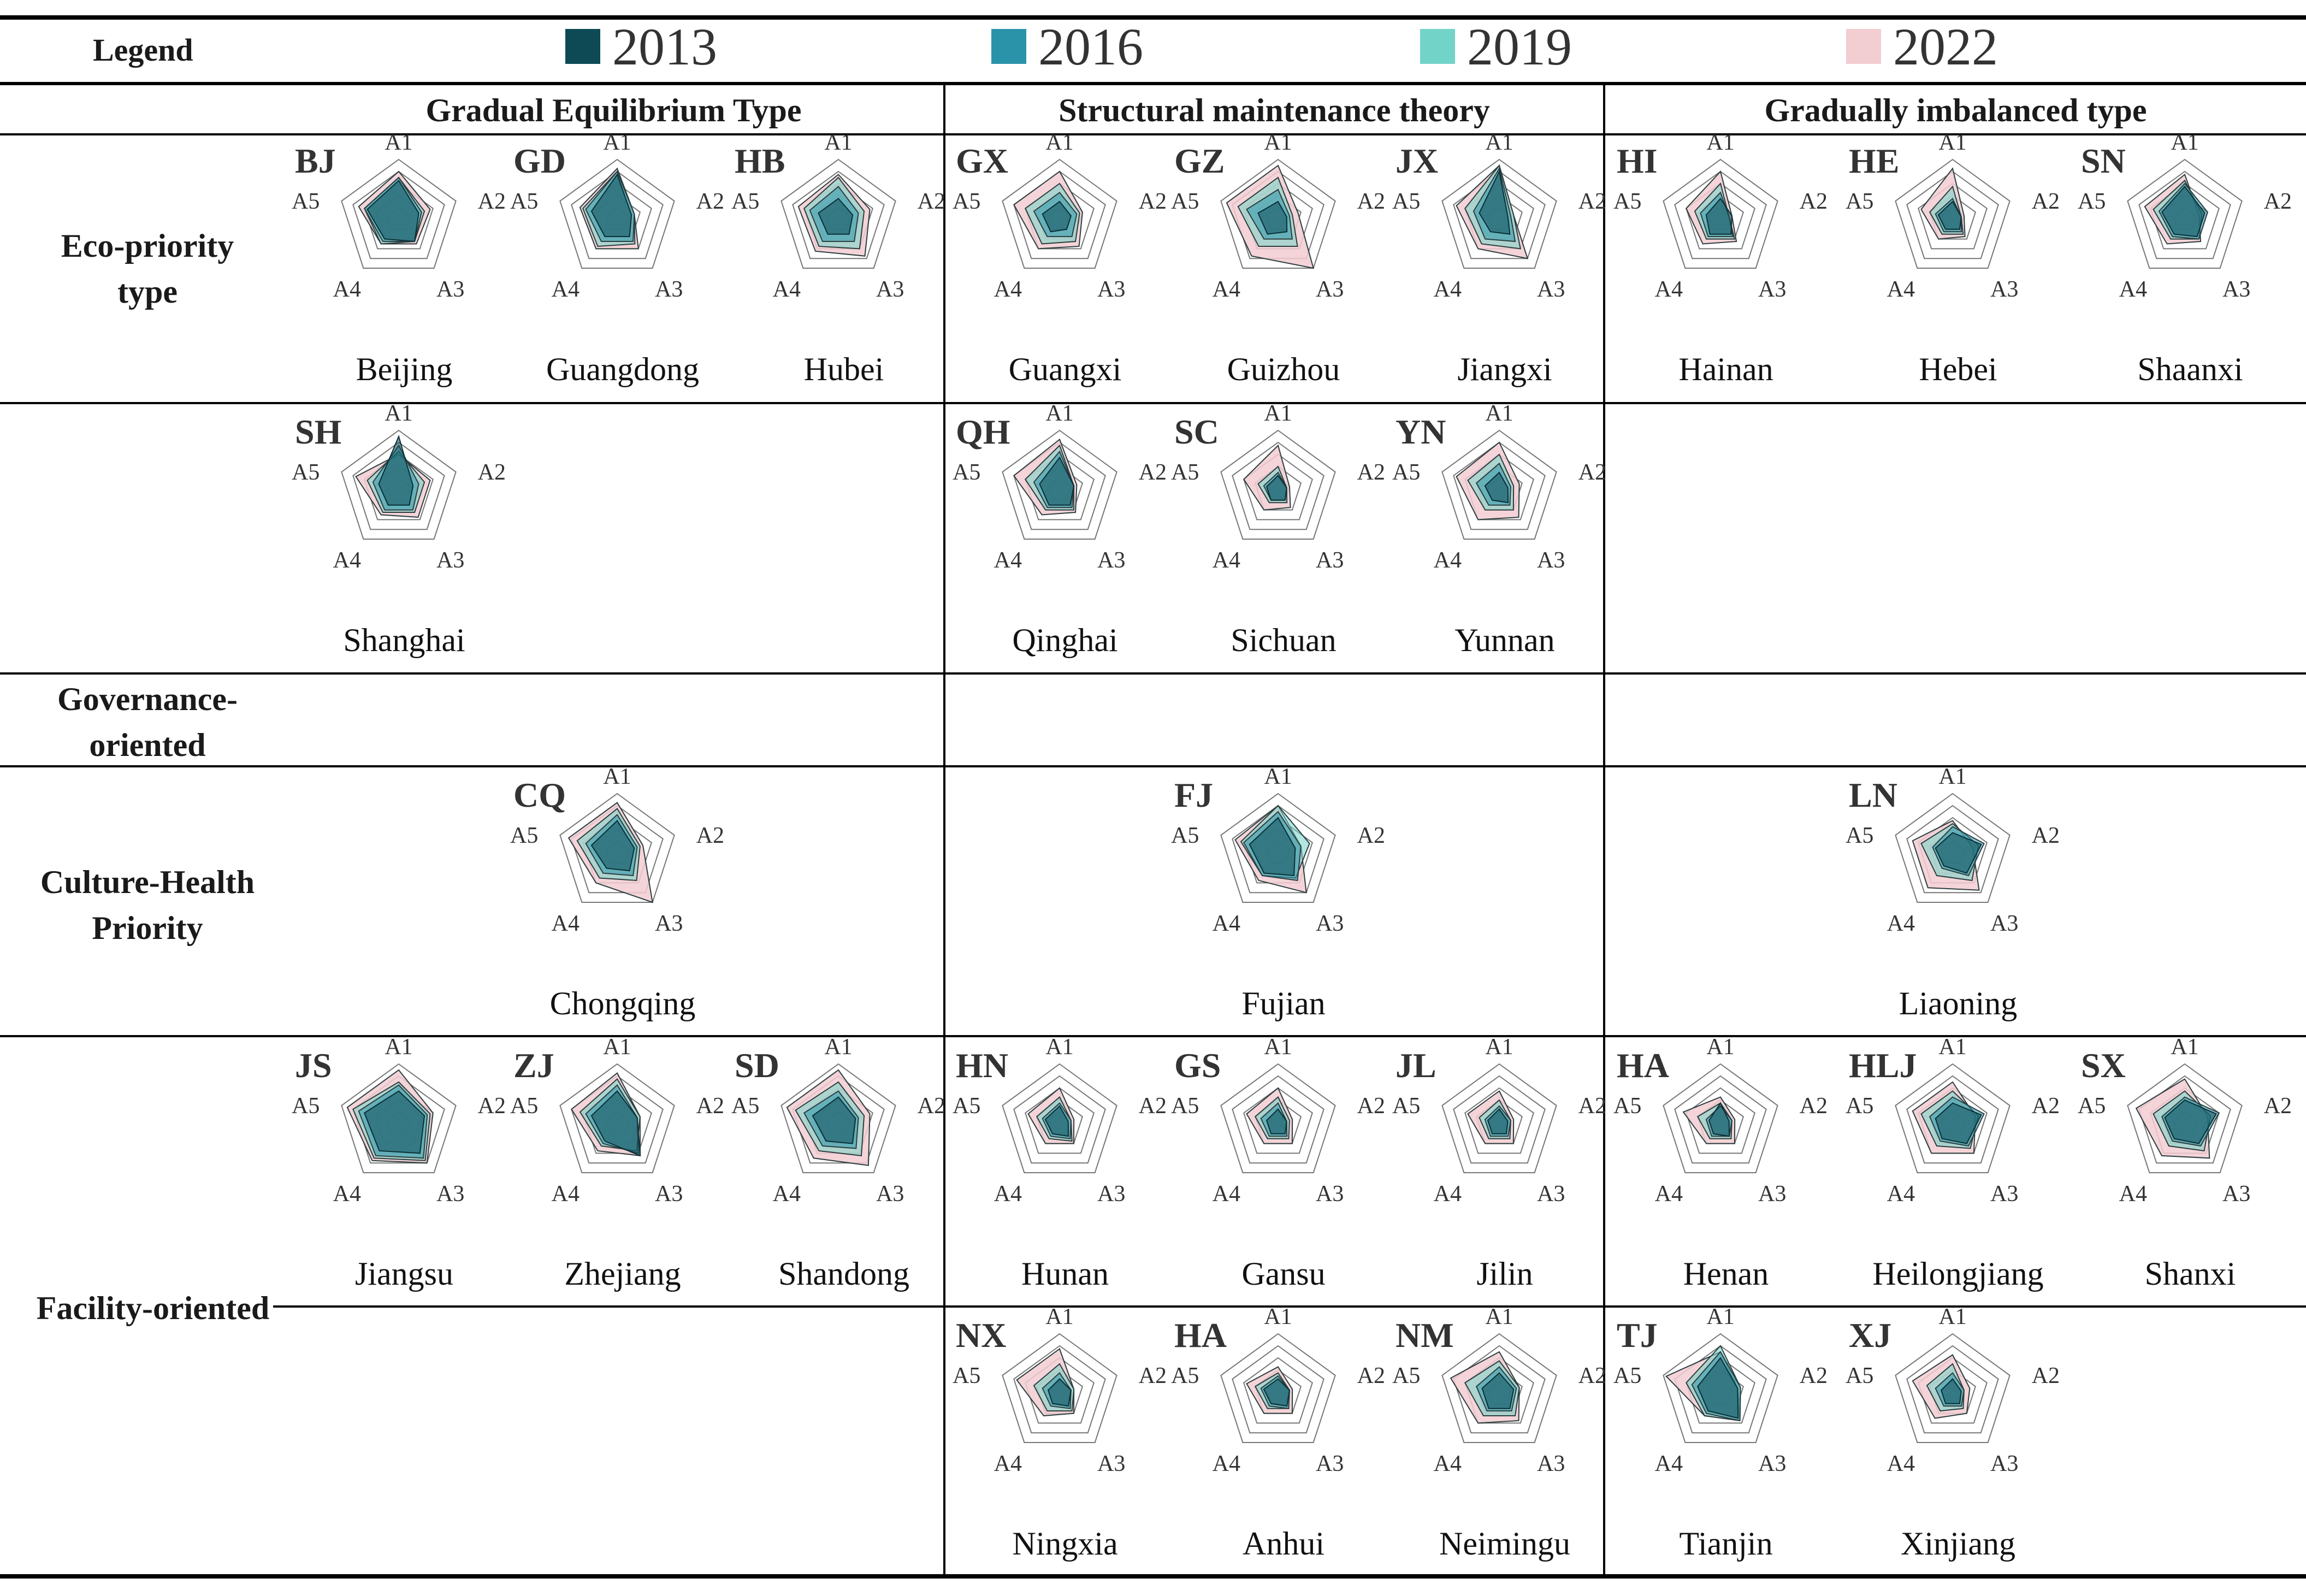 The image size is (2306, 1596). Describe the element at coordinates (982, 160) in the screenshot. I see `province-code: GX` at that location.